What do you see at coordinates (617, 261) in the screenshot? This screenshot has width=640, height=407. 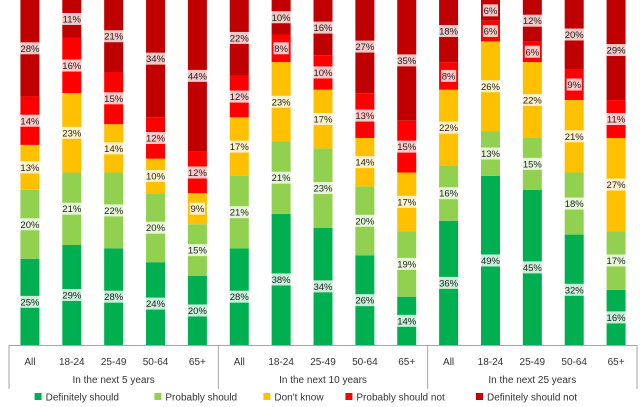 I see `data-label-probably-should-15: 17%` at bounding box center [617, 261].